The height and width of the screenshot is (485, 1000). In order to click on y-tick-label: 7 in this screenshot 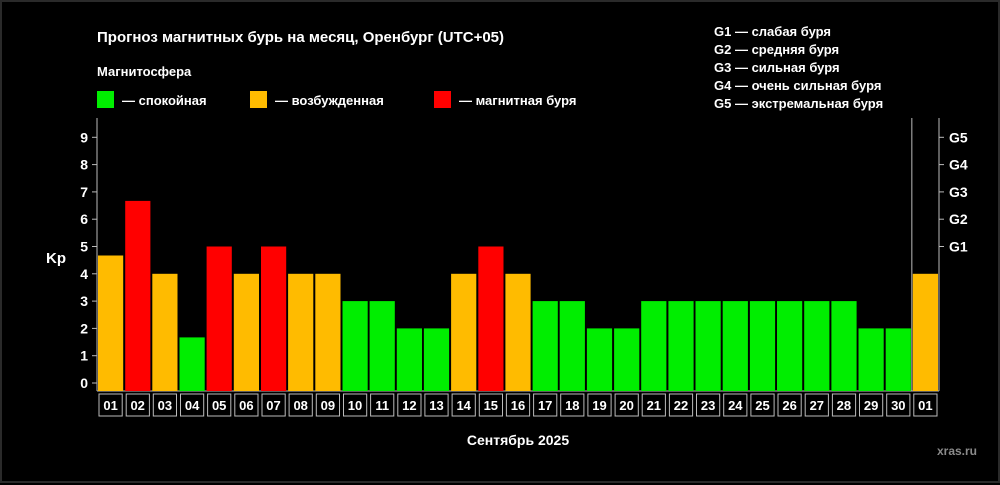, I will do `click(84, 192)`.